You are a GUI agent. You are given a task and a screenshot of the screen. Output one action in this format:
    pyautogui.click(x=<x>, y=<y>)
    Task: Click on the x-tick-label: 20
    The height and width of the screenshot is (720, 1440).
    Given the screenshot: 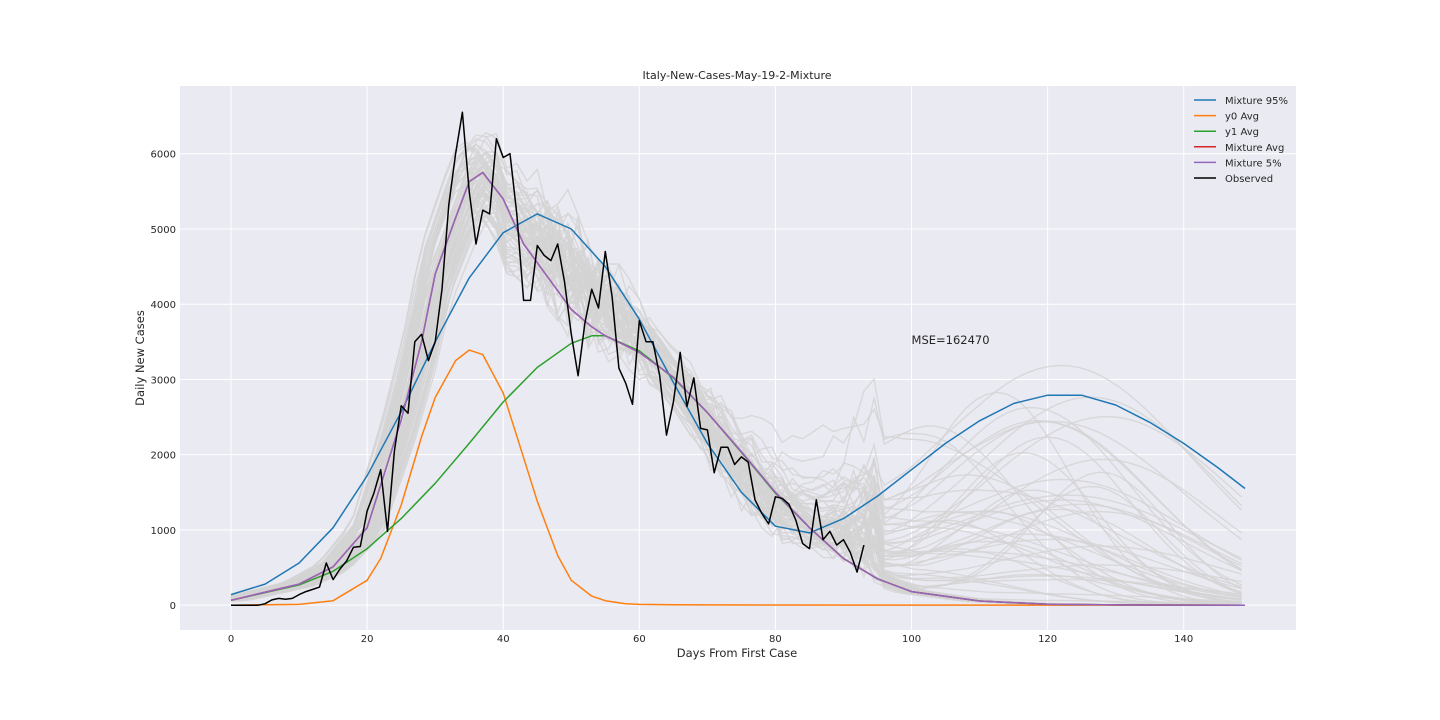 What is the action you would take?
    pyautogui.click(x=367, y=639)
    